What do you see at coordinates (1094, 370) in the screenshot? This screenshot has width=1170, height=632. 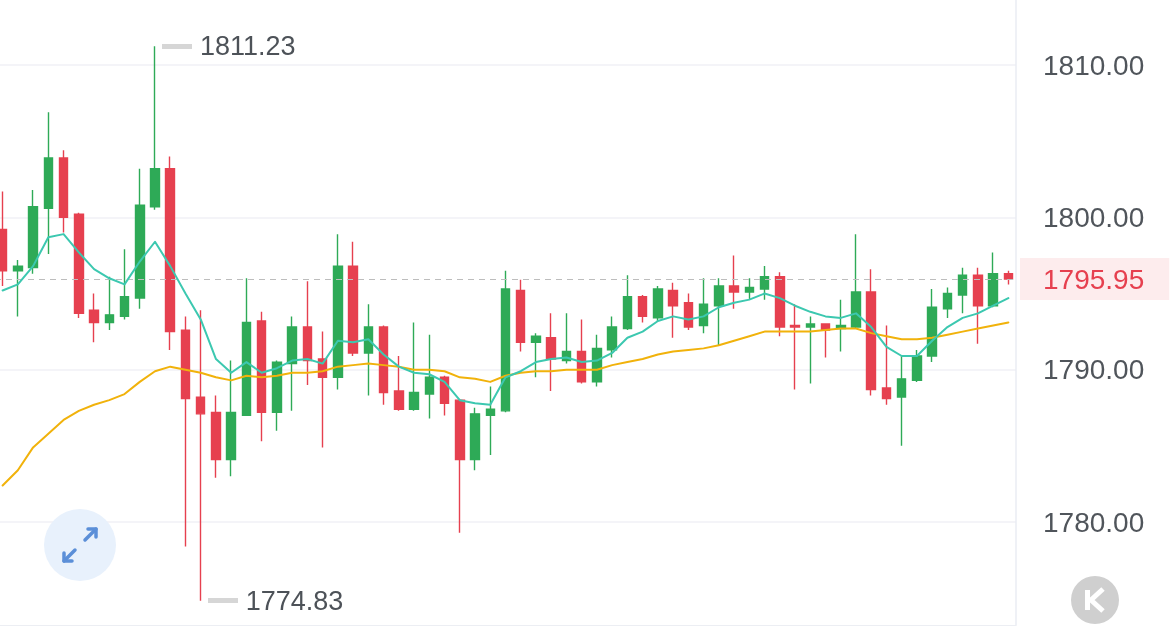 I see `y-tick-label: 1790.00` at bounding box center [1094, 370].